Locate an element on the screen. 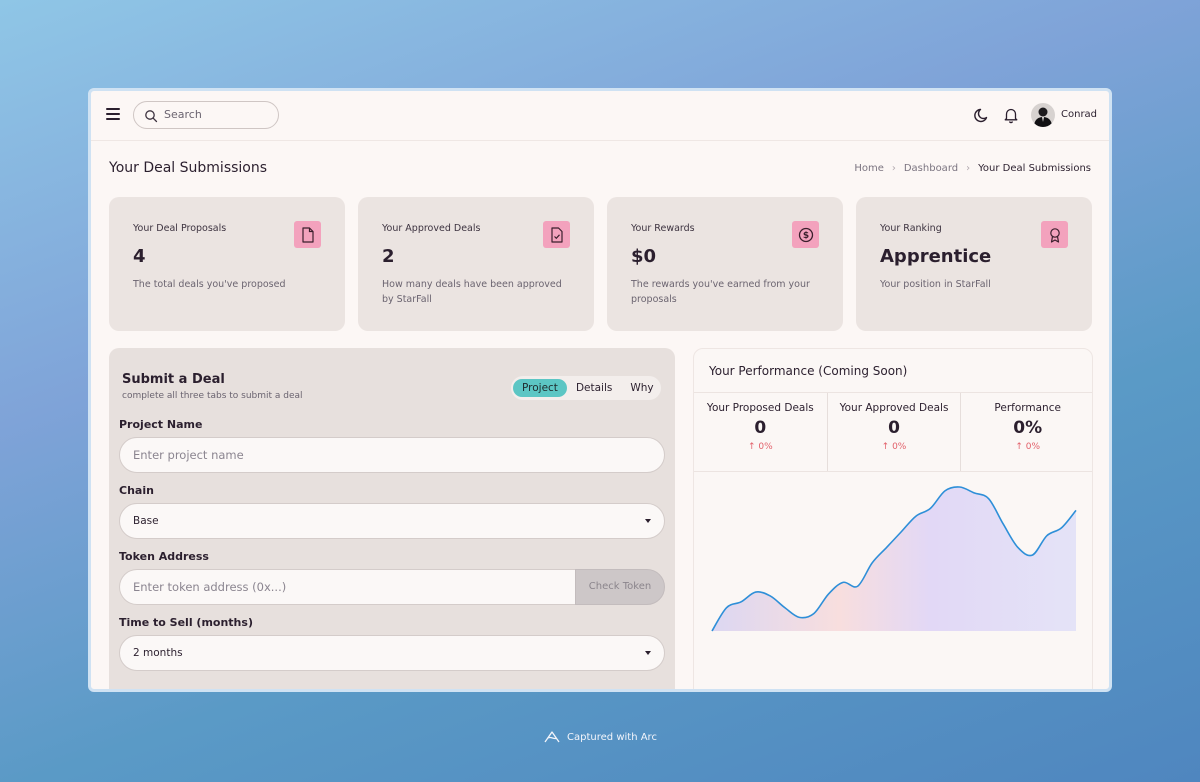 Image resolution: width=1200 pixels, height=782 pixels. chain-select: Base is located at coordinates (392, 521).